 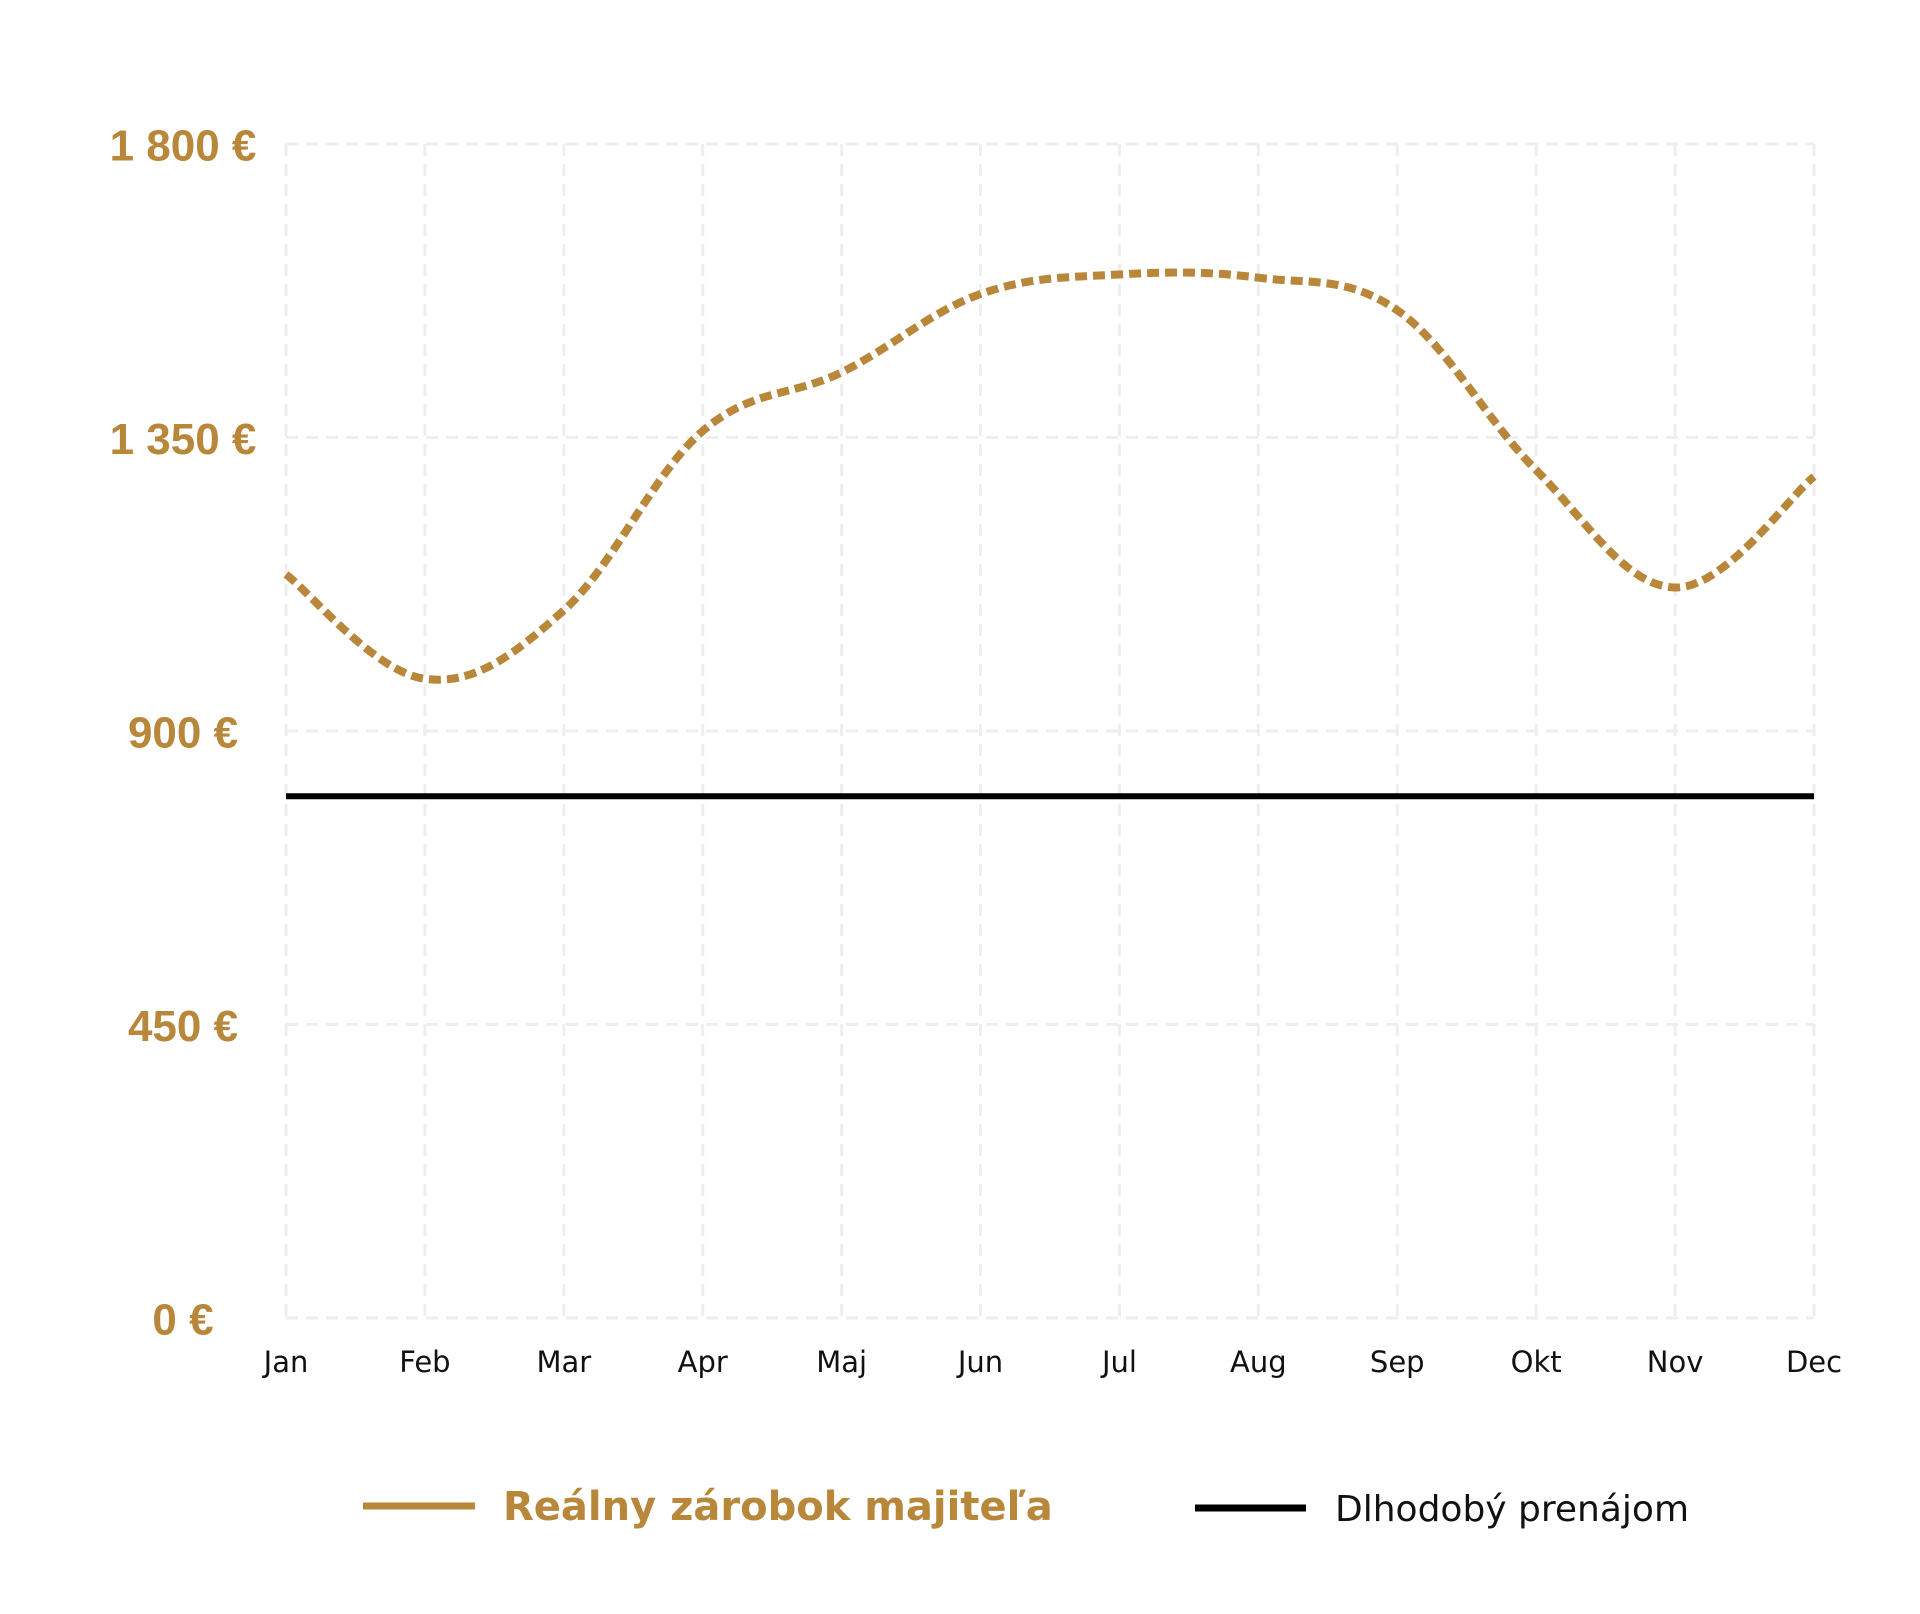 What do you see at coordinates (1397, 1362) in the screenshot?
I see `x-tick-label: Sep` at bounding box center [1397, 1362].